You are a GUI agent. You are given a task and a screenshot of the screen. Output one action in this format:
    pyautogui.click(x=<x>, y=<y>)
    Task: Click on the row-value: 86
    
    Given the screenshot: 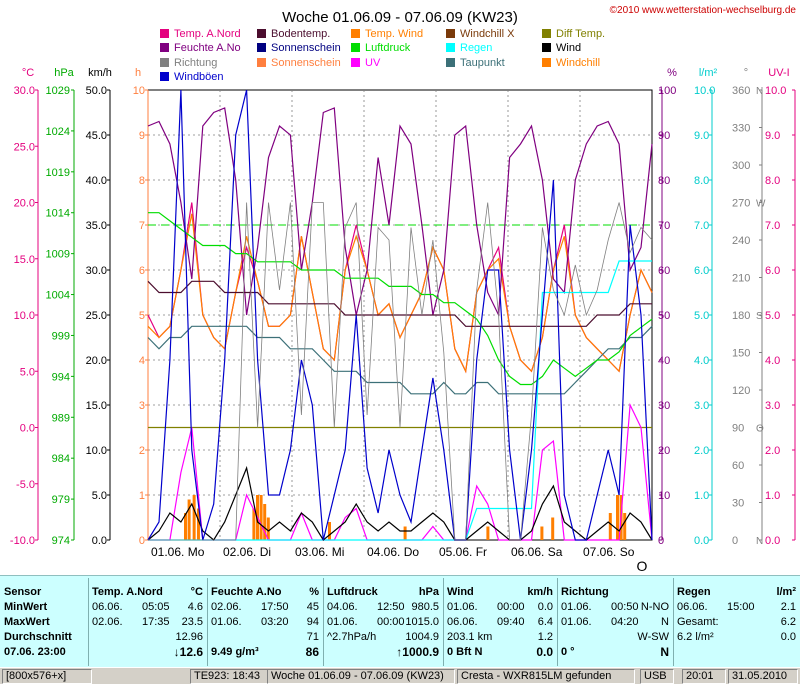 What is the action you would take?
    pyautogui.click(x=312, y=652)
    